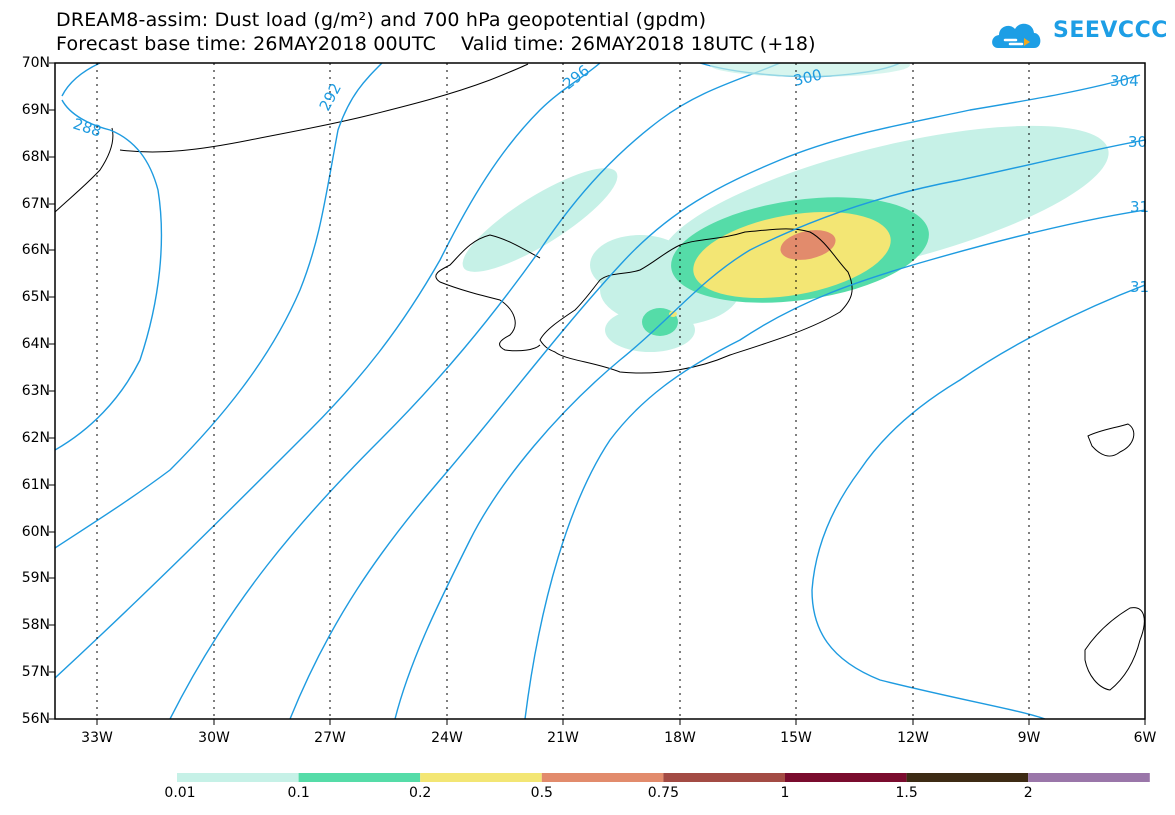  I want to click on longitude-label: 6W, so click(1145, 738).